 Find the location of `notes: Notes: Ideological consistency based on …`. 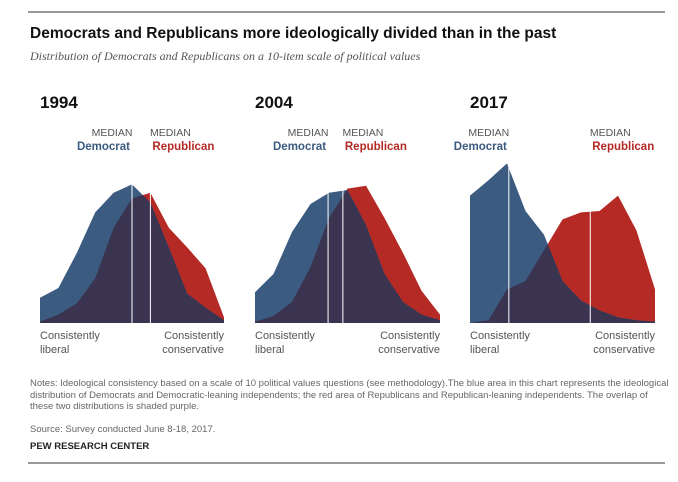

notes: Notes: Ideological consistency based on … is located at coordinates (349, 395).